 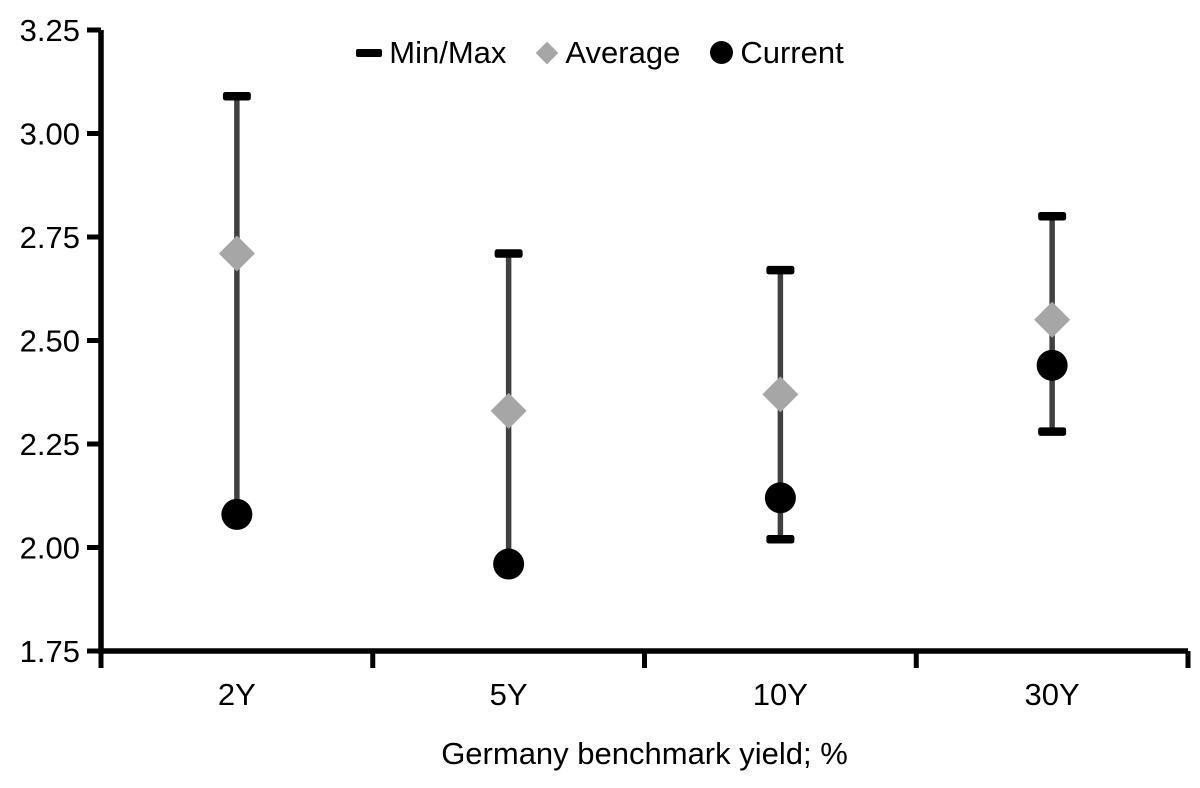 What do you see at coordinates (369, 52) in the screenshot?
I see `minmax-dash-icon` at bounding box center [369, 52].